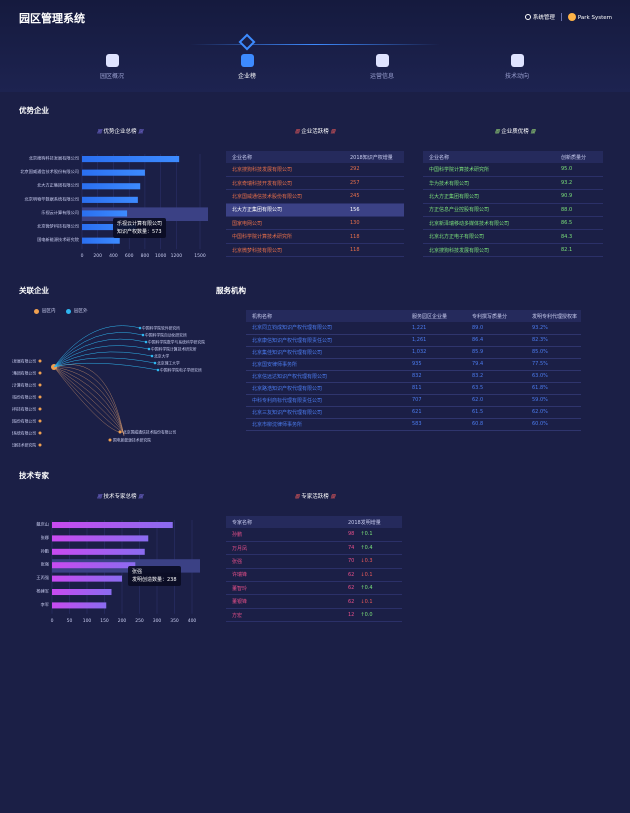 This screenshot has height=813, width=630. What do you see at coordinates (145, 256) in the screenshot?
I see `tick-label: 800` at bounding box center [145, 256].